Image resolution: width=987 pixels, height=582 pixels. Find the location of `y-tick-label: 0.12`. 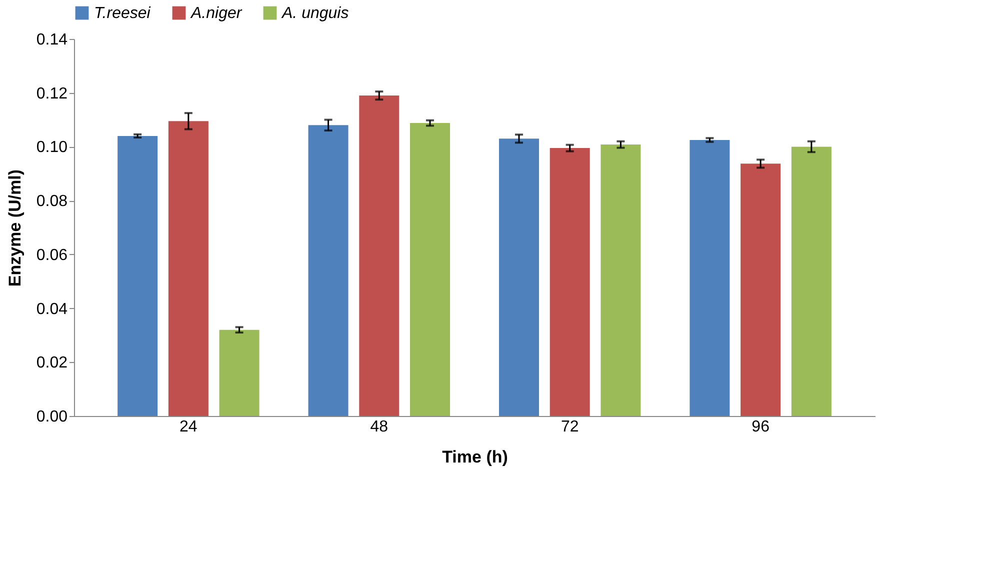

y-tick-label: 0.12 is located at coordinates (52, 93).